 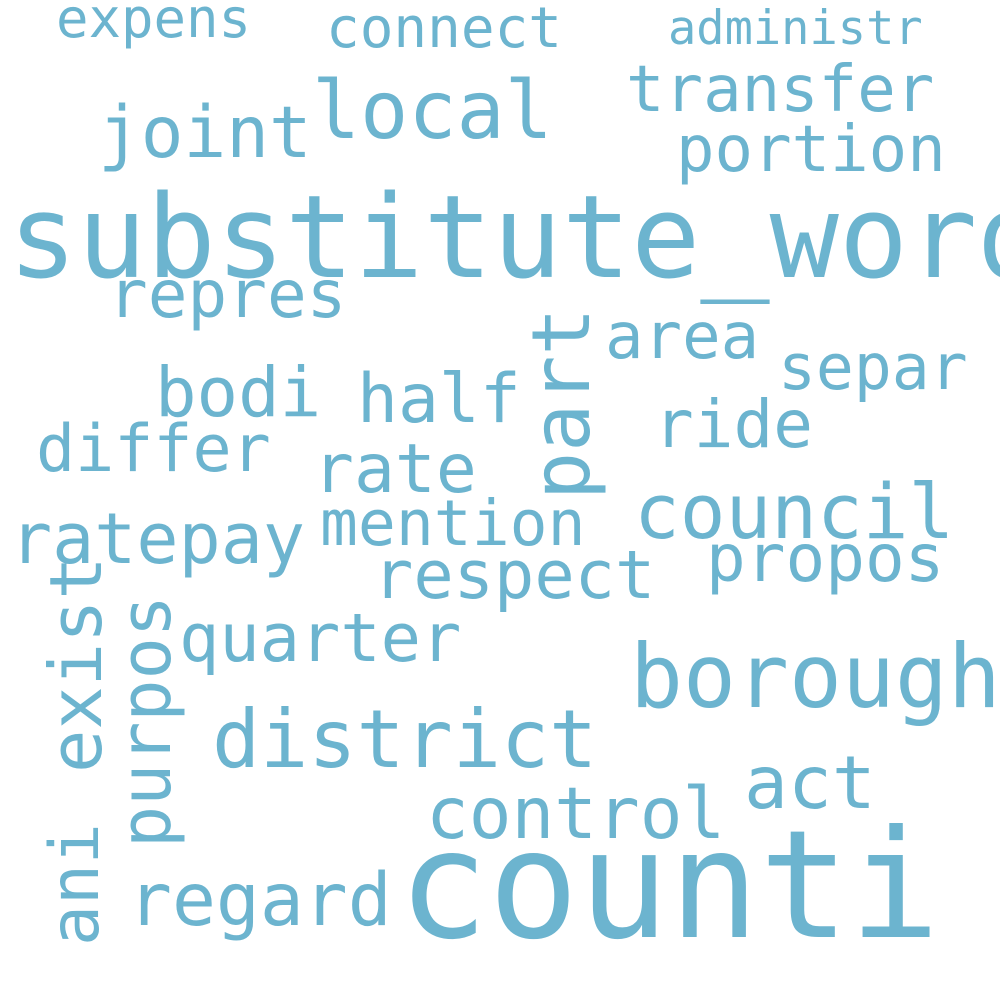 I want to click on word-connect: connect, so click(x=444, y=30).